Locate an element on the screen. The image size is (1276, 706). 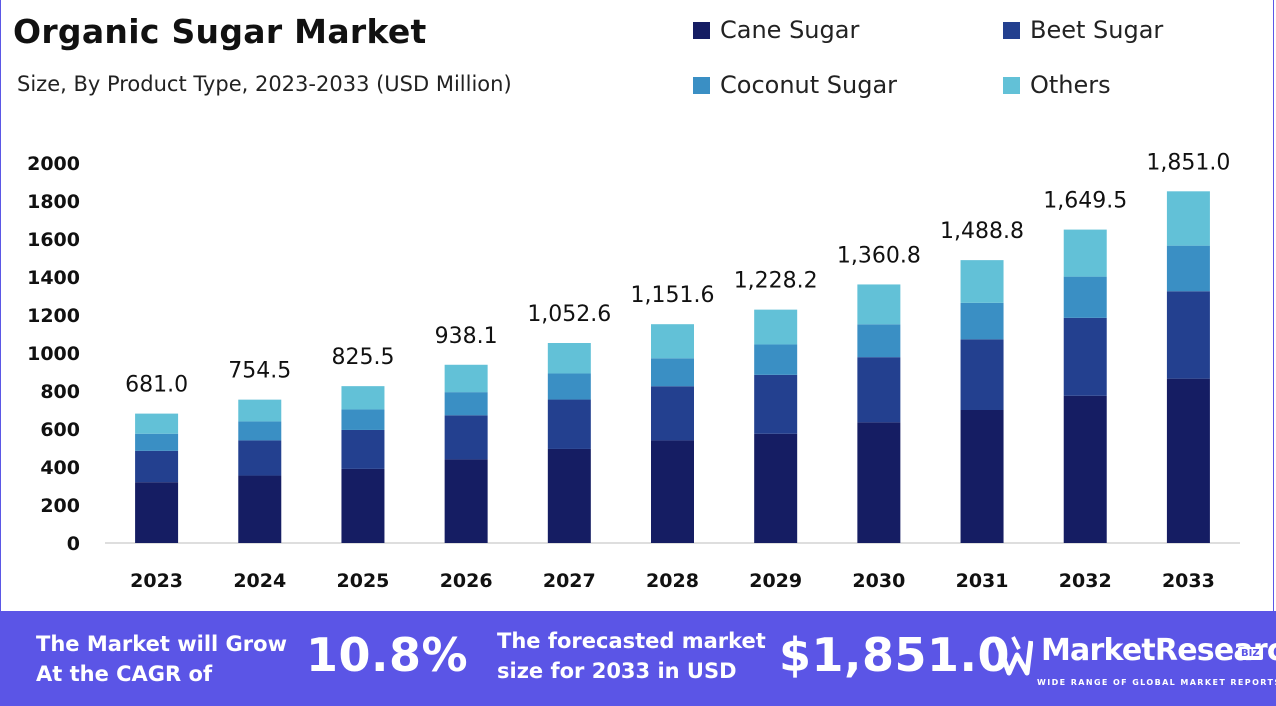
legend-label-beet-sugar: Beet Sugar is located at coordinates (1097, 30).